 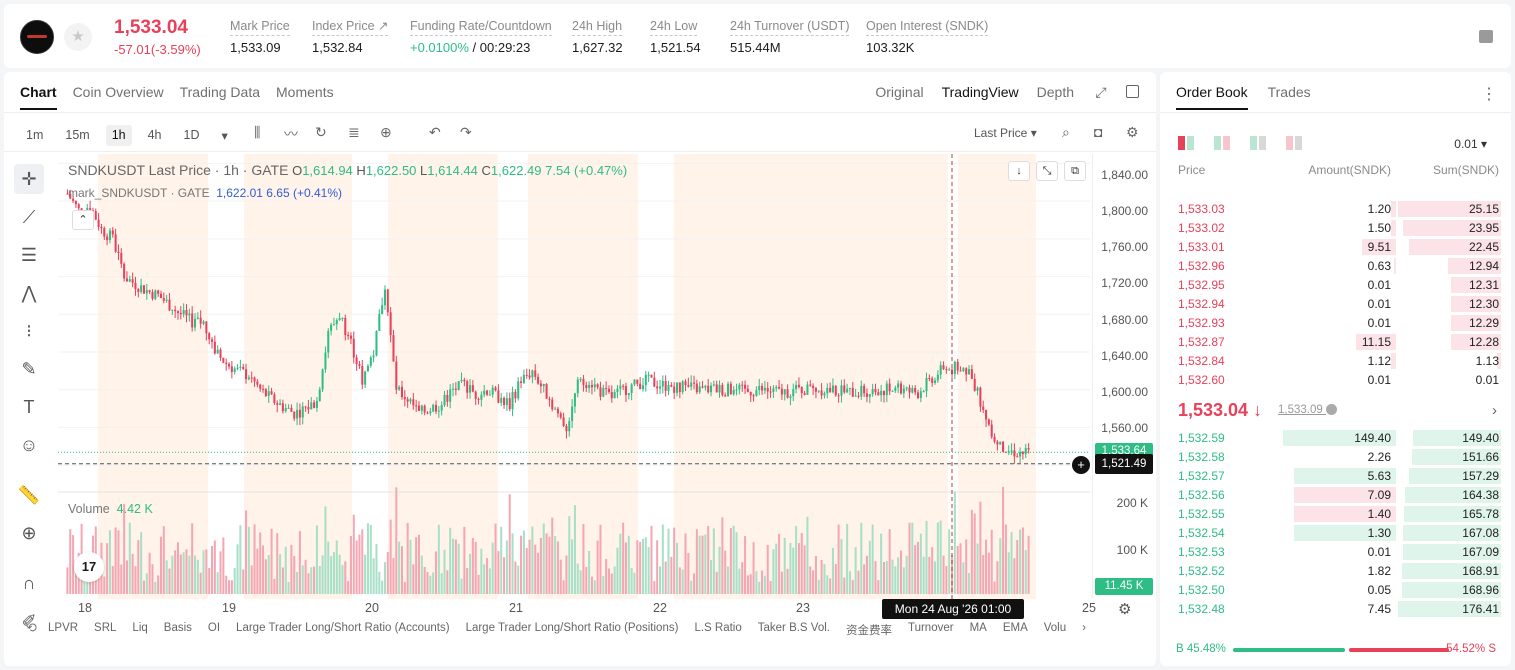 What do you see at coordinates (1212, 97) in the screenshot?
I see `tab-order-book: Order Book` at bounding box center [1212, 97].